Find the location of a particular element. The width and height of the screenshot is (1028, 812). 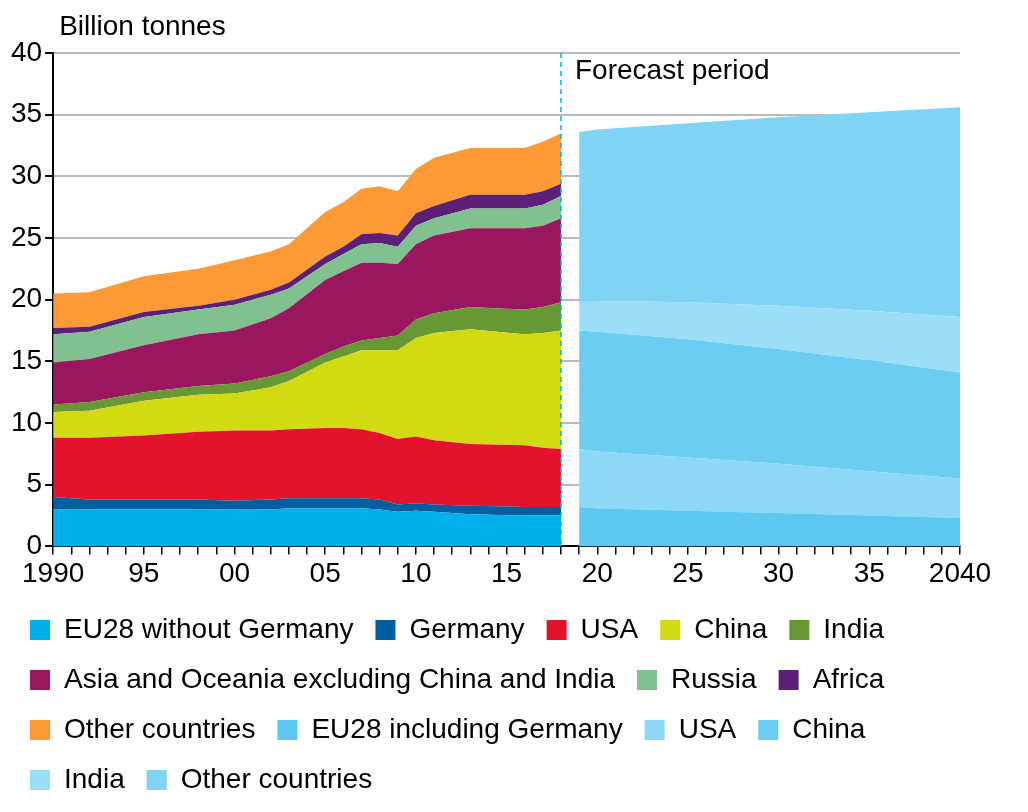

legend-label: Germany is located at coordinates (467, 628).